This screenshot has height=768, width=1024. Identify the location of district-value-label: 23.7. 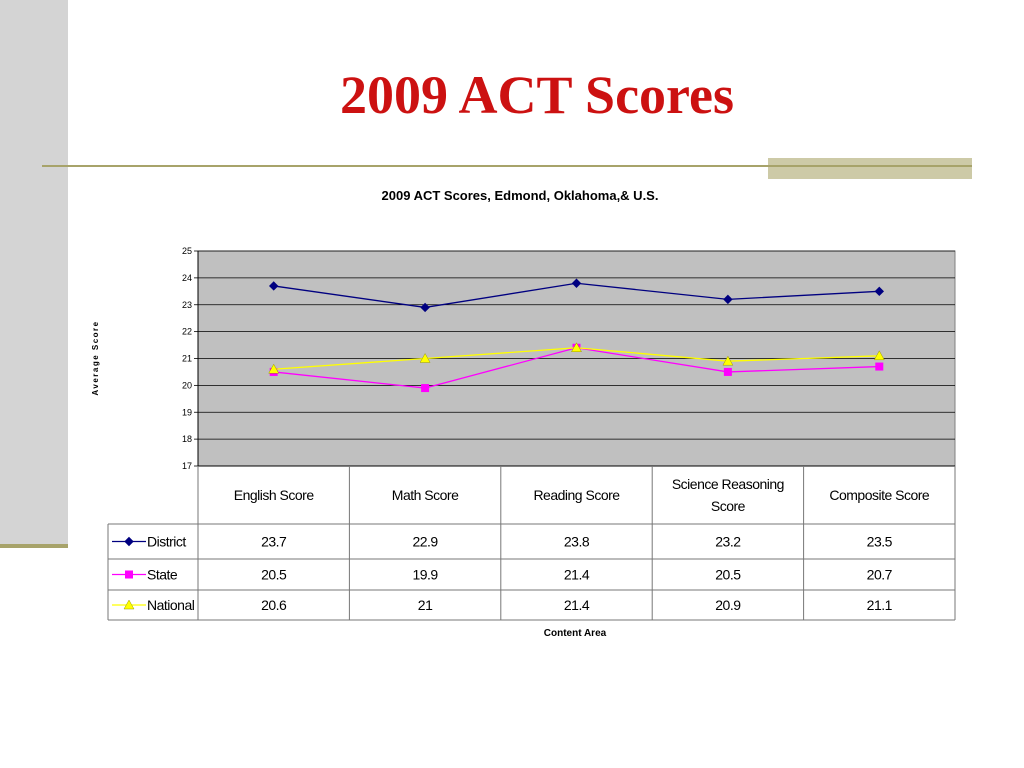
(274, 542).